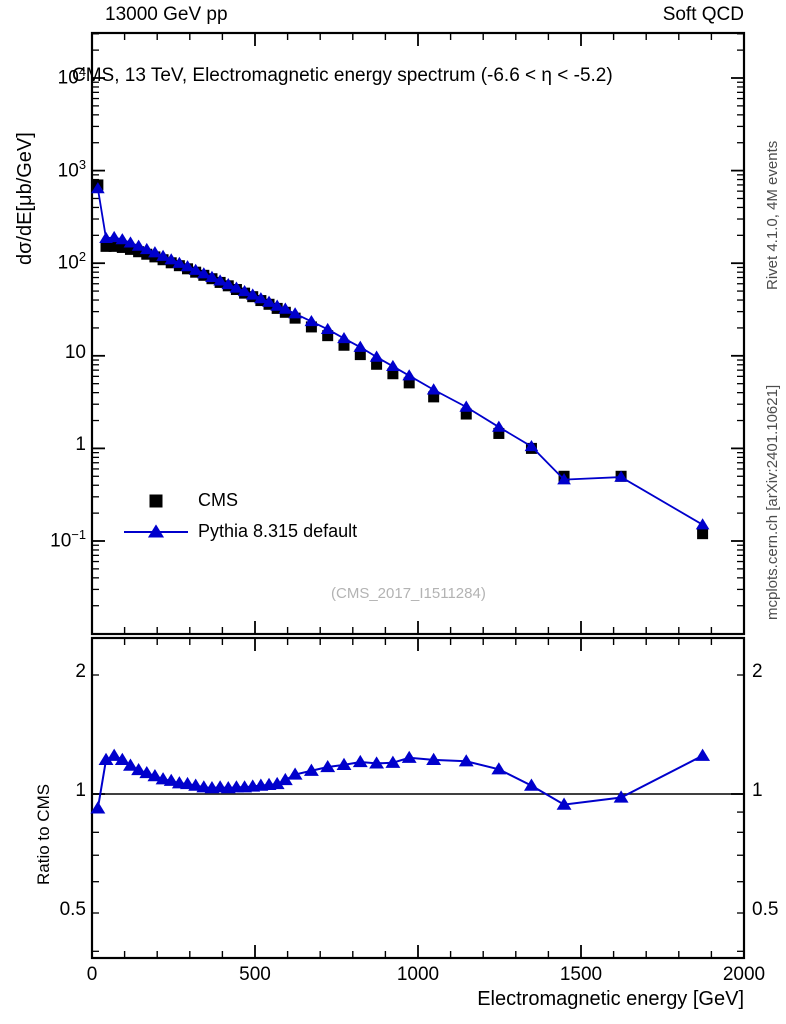  I want to click on ratio-ytick-right-1: 1, so click(757, 790).